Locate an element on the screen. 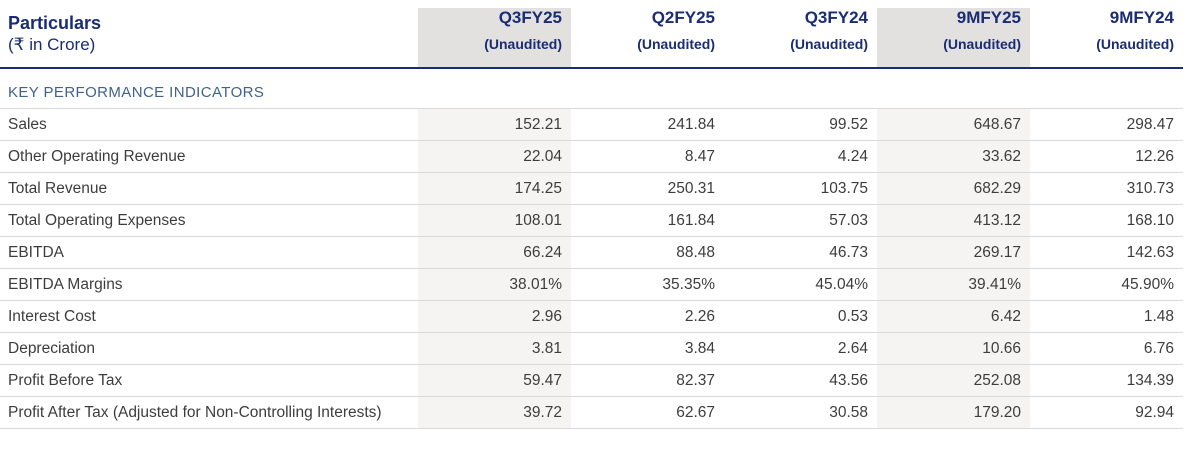  cell-value: 33.62 is located at coordinates (953, 156).